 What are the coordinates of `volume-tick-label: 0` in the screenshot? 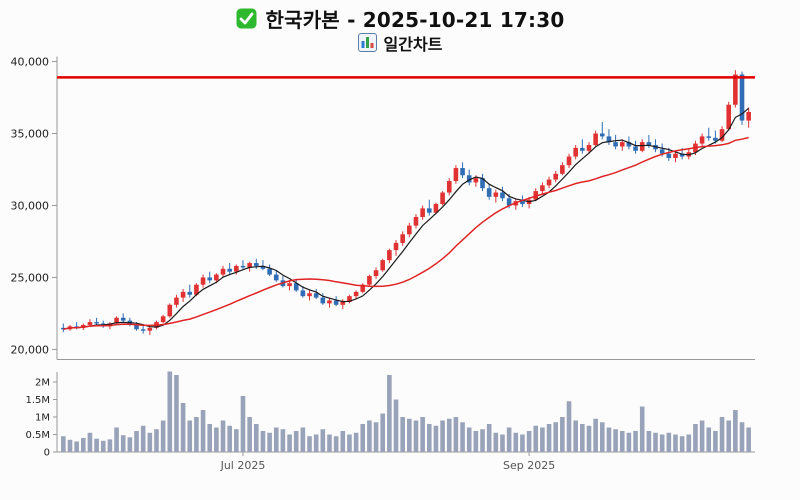 It's located at (47, 453).